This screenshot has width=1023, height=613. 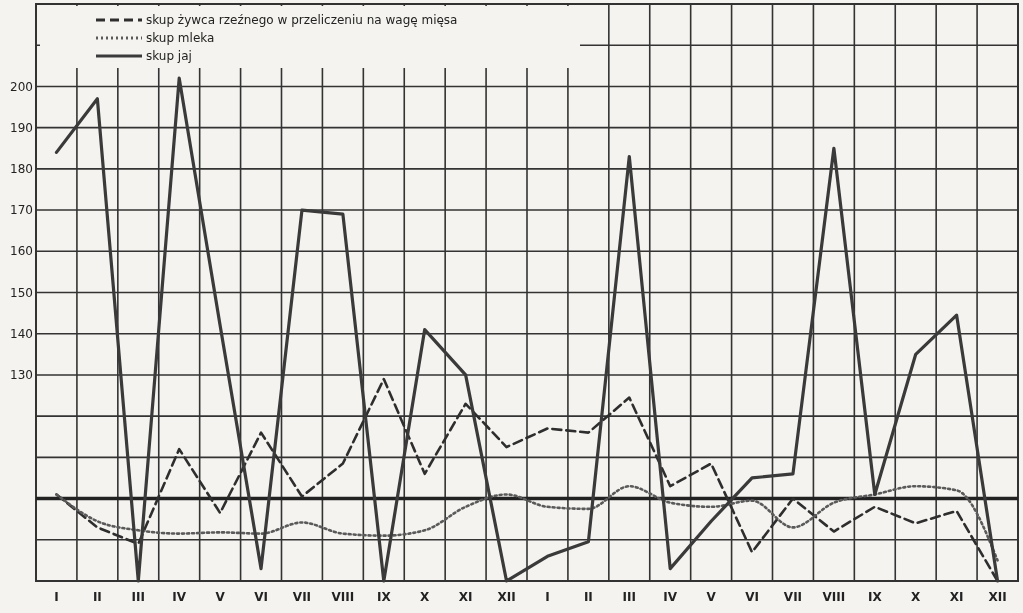 What do you see at coordinates (527, 523) in the screenshot?
I see `line-series` at bounding box center [527, 523].